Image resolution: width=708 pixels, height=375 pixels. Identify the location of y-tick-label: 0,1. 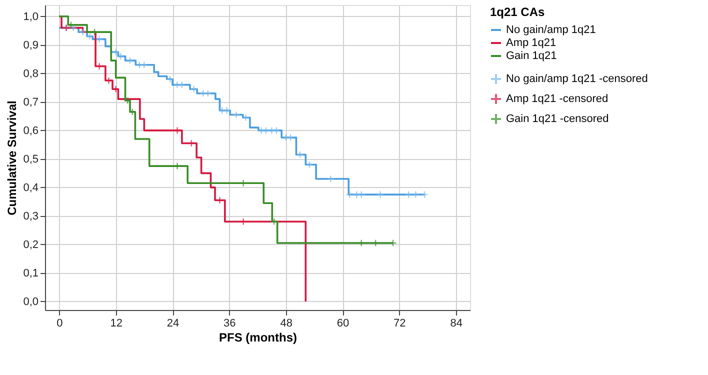
(30, 273).